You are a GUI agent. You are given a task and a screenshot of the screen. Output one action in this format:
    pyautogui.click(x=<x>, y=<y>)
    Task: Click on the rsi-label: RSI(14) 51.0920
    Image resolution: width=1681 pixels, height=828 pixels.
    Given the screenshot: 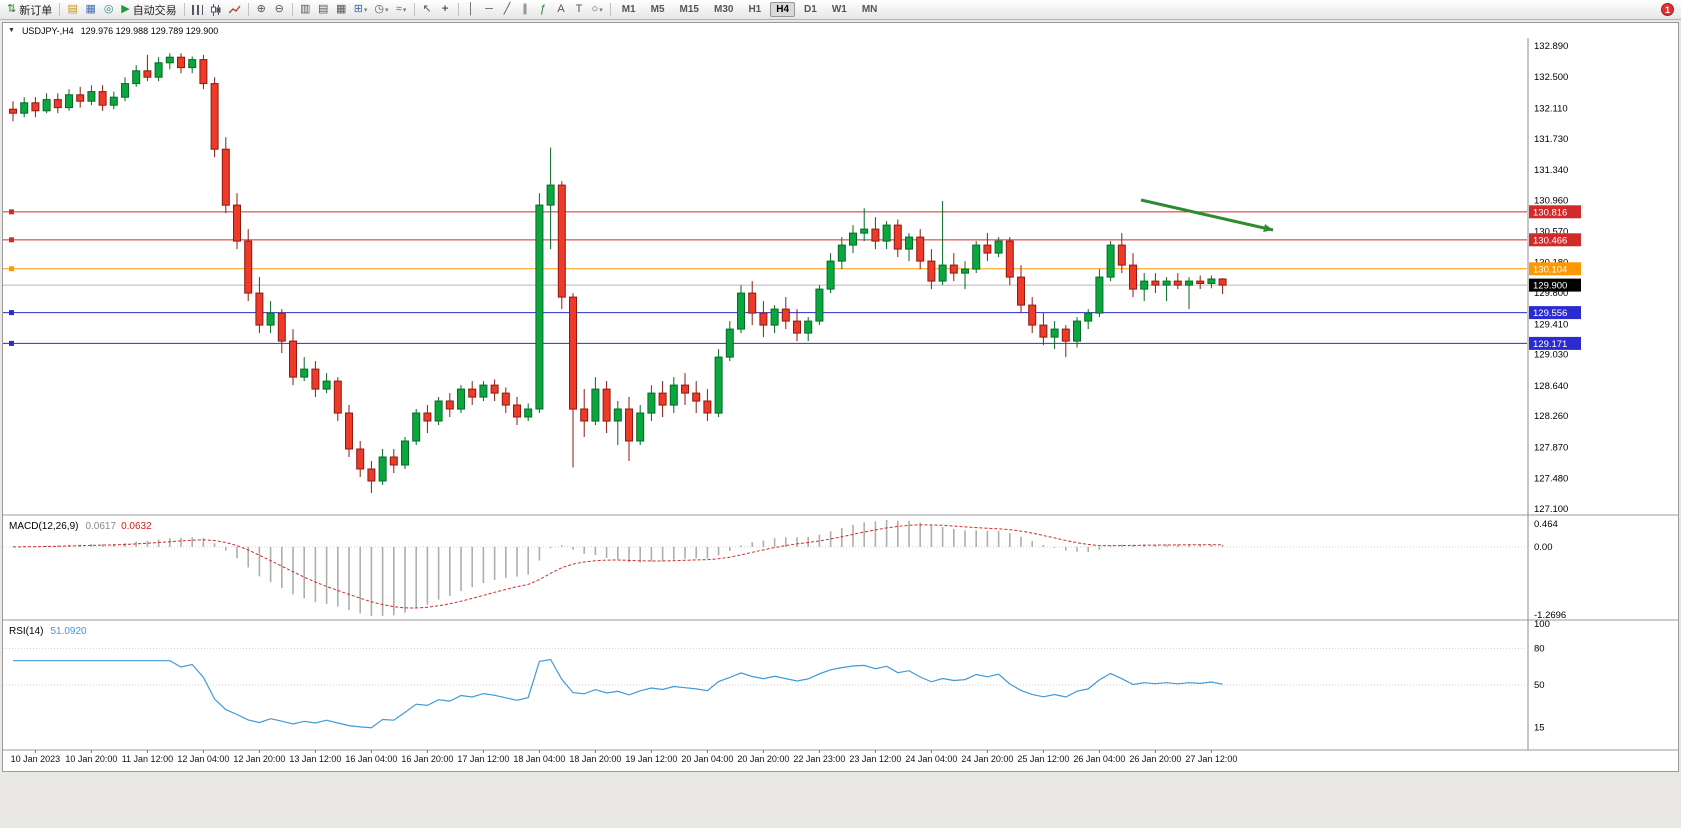 What is the action you would take?
    pyautogui.click(x=48, y=631)
    